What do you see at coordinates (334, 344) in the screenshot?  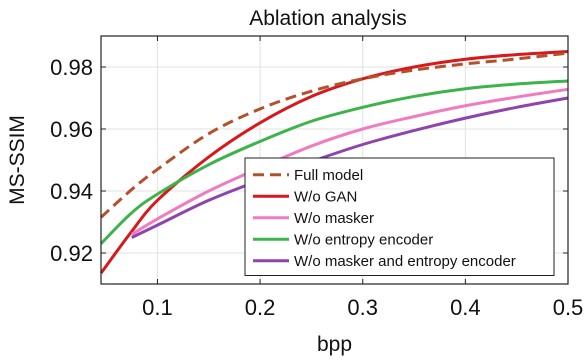 I see `x-axis-label: bpp` at bounding box center [334, 344].